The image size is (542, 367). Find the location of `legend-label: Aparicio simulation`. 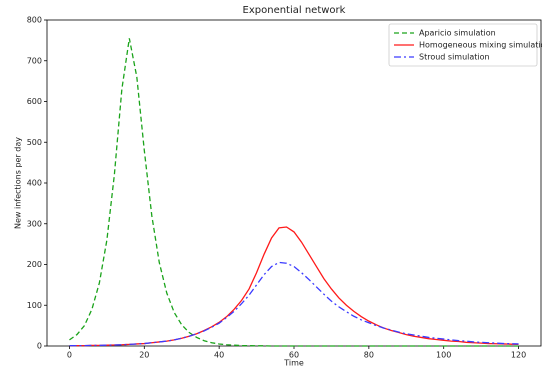

legend-label: Aparicio simulation is located at coordinates (457, 33).